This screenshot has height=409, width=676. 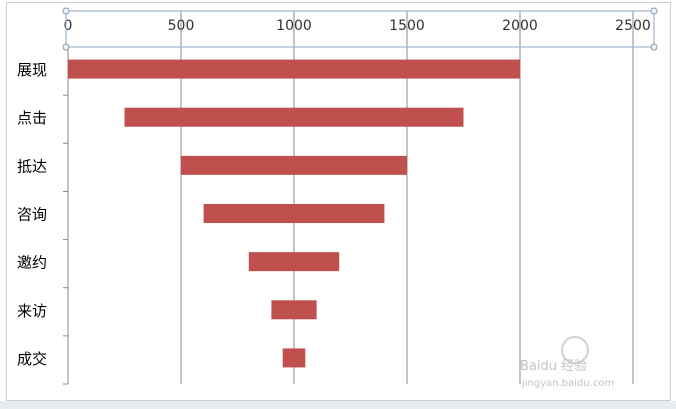 What do you see at coordinates (181, 26) in the screenshot?
I see `x-tick-label: 500` at bounding box center [181, 26].